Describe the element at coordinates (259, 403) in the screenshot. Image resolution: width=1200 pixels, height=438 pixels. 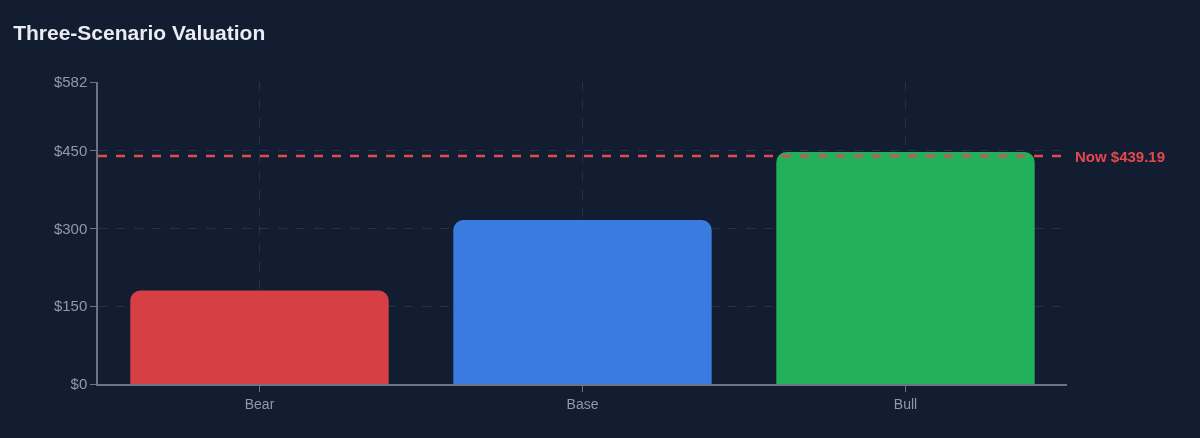
I see `x-tick-label: Bear` at that location.